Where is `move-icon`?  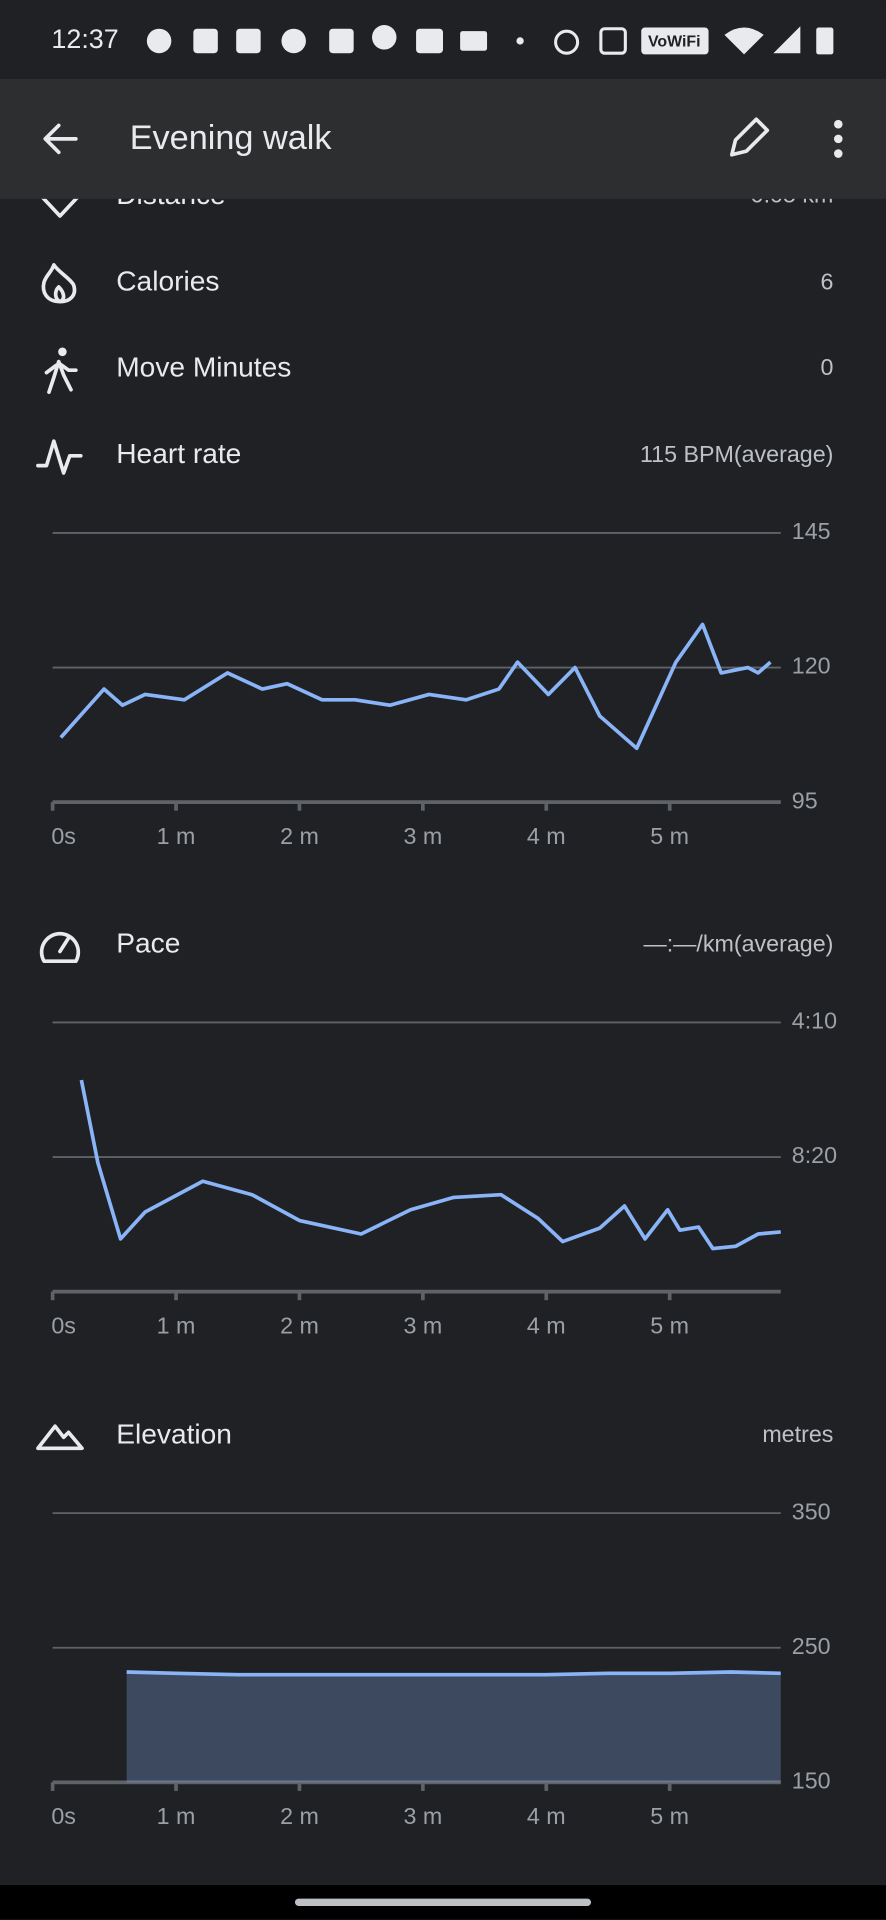 move-icon is located at coordinates (61, 371).